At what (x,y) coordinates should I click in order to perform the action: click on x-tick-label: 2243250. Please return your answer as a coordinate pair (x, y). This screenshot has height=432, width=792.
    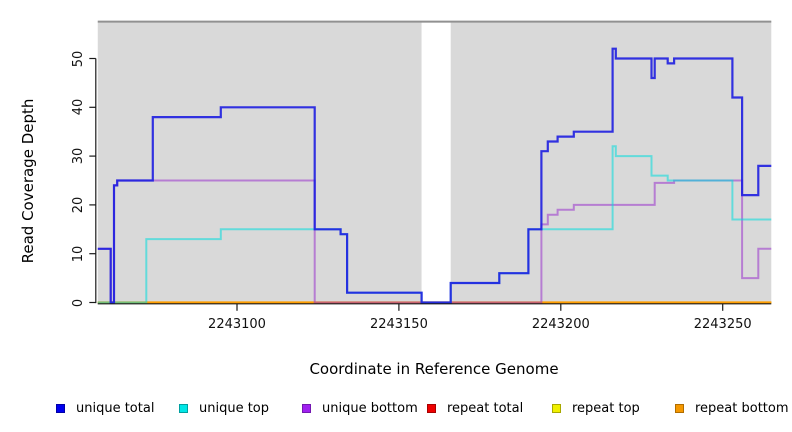
    Looking at the image, I should click on (722, 324).